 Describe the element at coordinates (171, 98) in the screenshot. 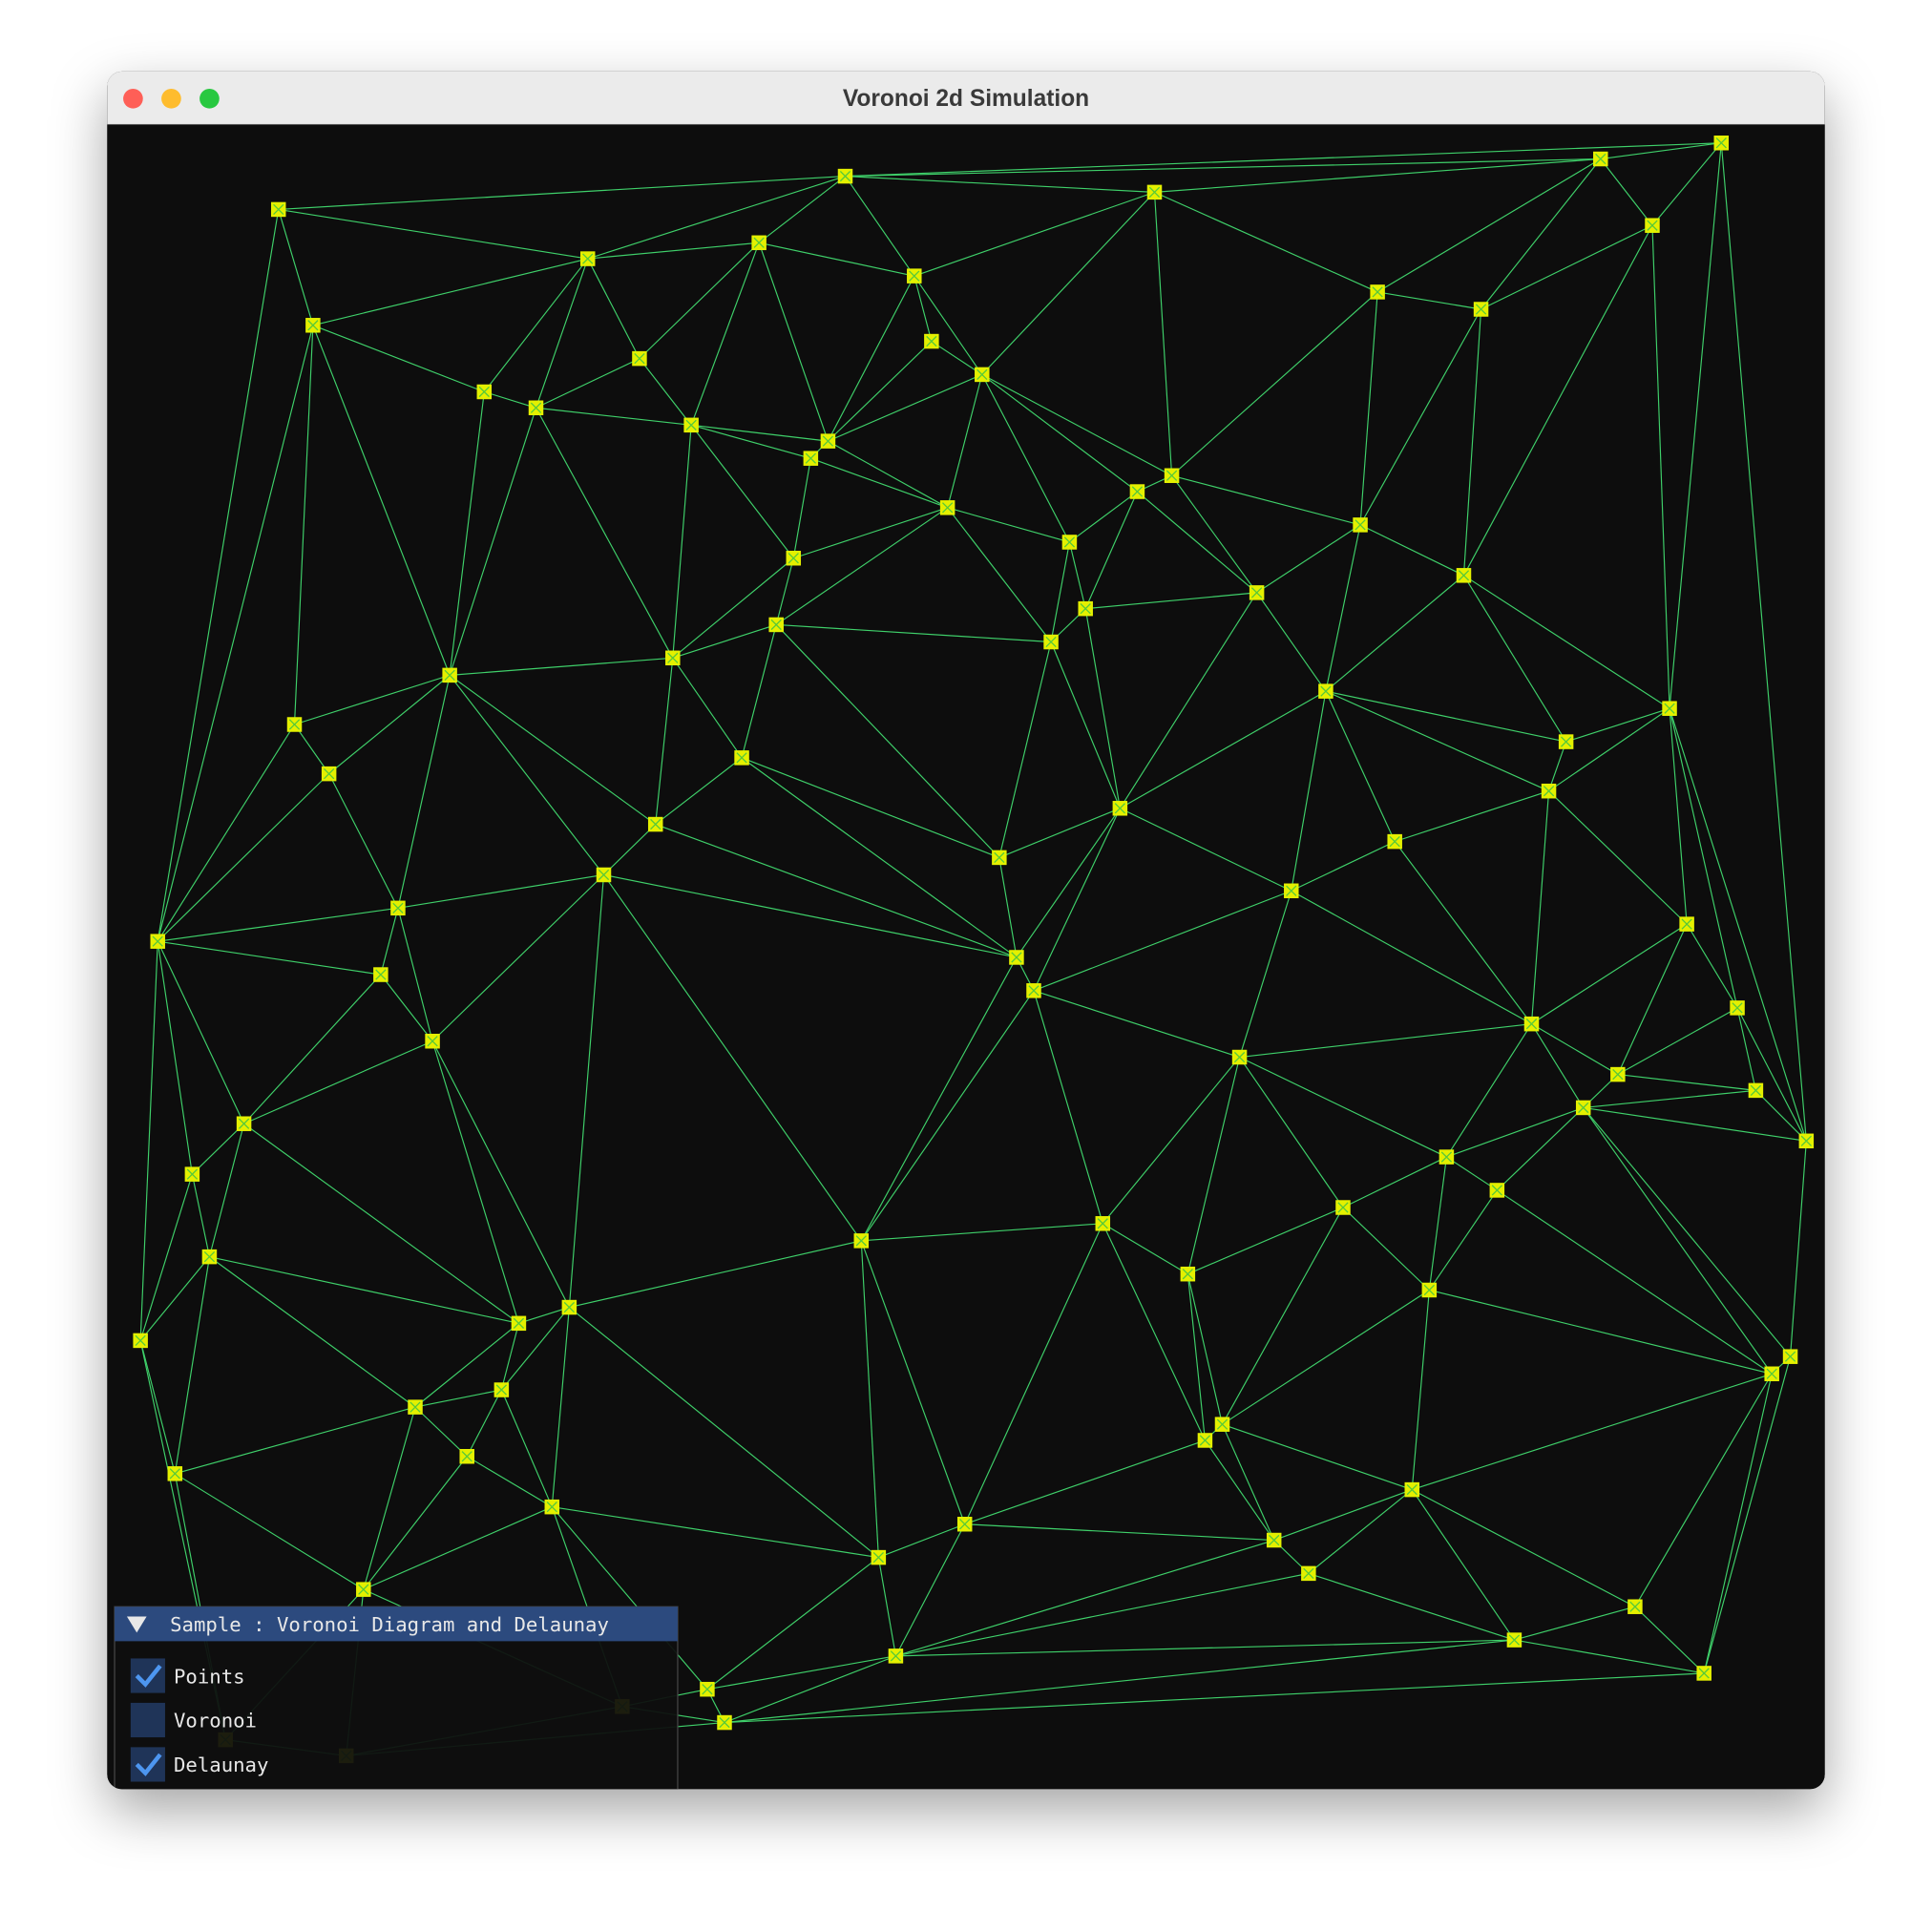

I see `minimize-button` at that location.